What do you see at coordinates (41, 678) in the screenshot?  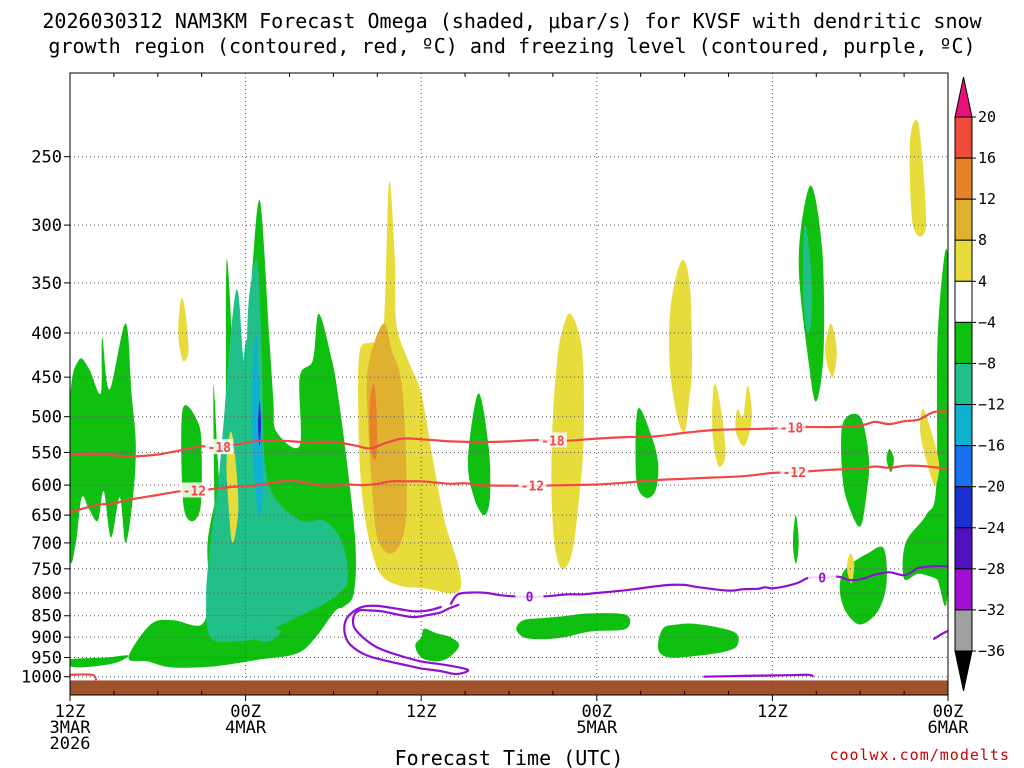 I see `y-tick-label-1000: 1000` at bounding box center [41, 678].